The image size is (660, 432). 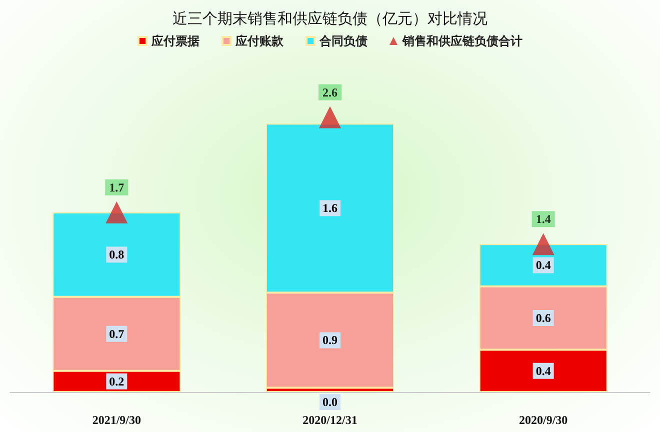 I want to click on data-label: 0.0, so click(x=330, y=402).